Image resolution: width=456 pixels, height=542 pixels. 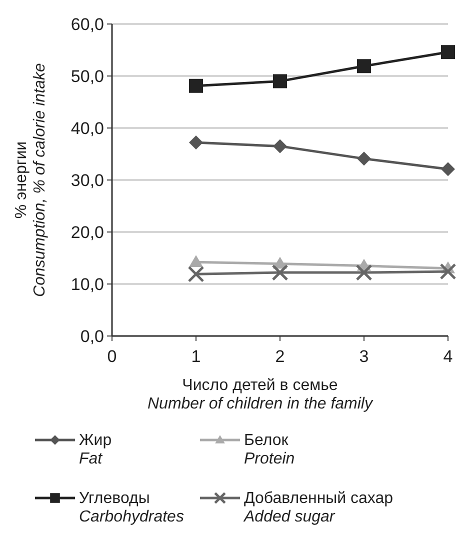 What do you see at coordinates (87, 284) in the screenshot?
I see `y-tick-label: 10,0` at bounding box center [87, 284].